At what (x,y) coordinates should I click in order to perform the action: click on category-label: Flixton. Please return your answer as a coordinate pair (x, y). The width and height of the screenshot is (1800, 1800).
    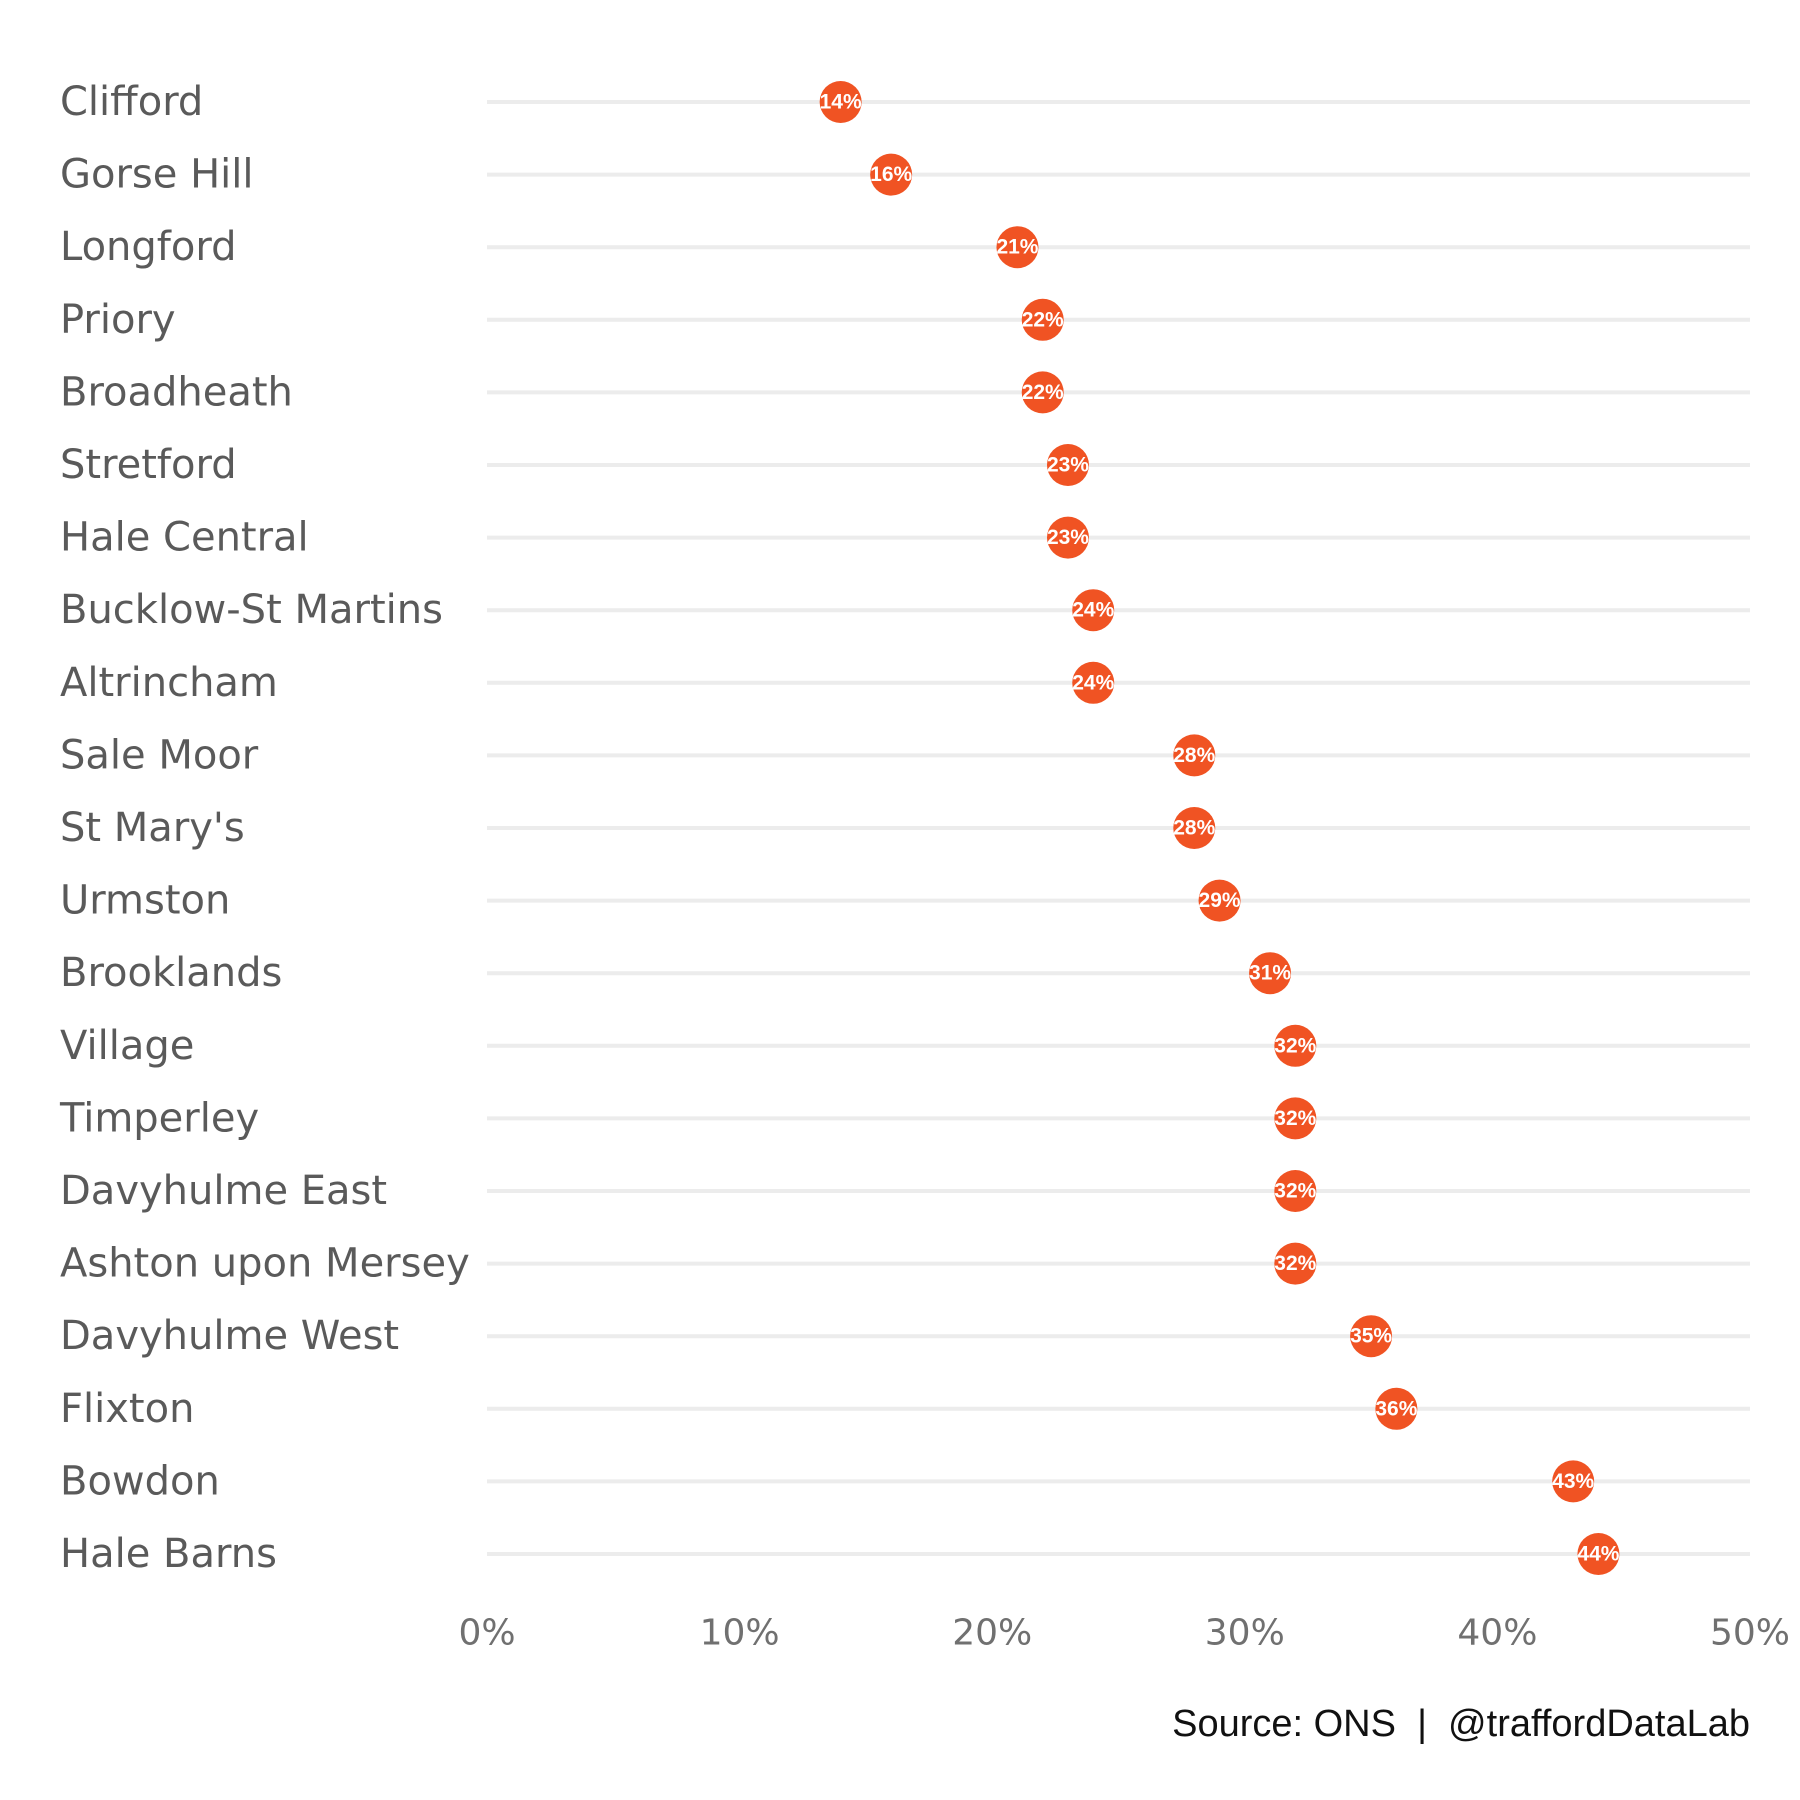
    Looking at the image, I should click on (127, 1409).